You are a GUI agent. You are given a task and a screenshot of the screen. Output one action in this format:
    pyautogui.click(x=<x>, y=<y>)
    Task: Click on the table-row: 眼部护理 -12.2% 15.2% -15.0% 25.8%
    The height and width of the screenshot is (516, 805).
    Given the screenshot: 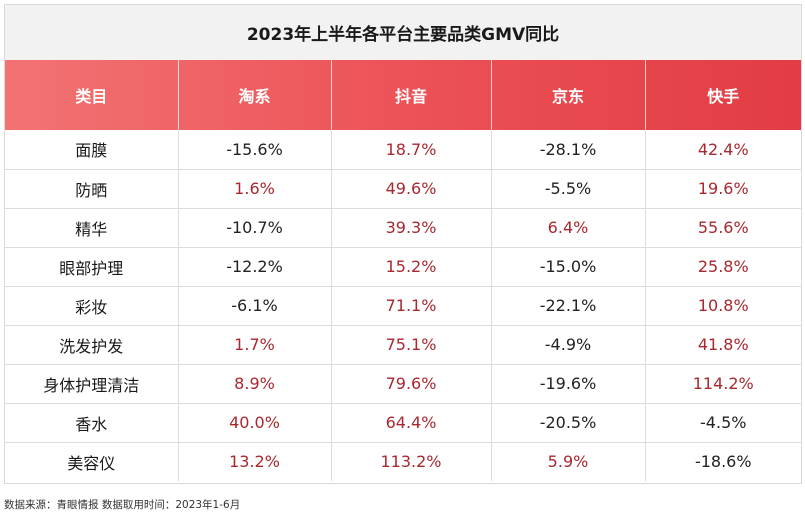 What is the action you would take?
    pyautogui.click(x=403, y=267)
    